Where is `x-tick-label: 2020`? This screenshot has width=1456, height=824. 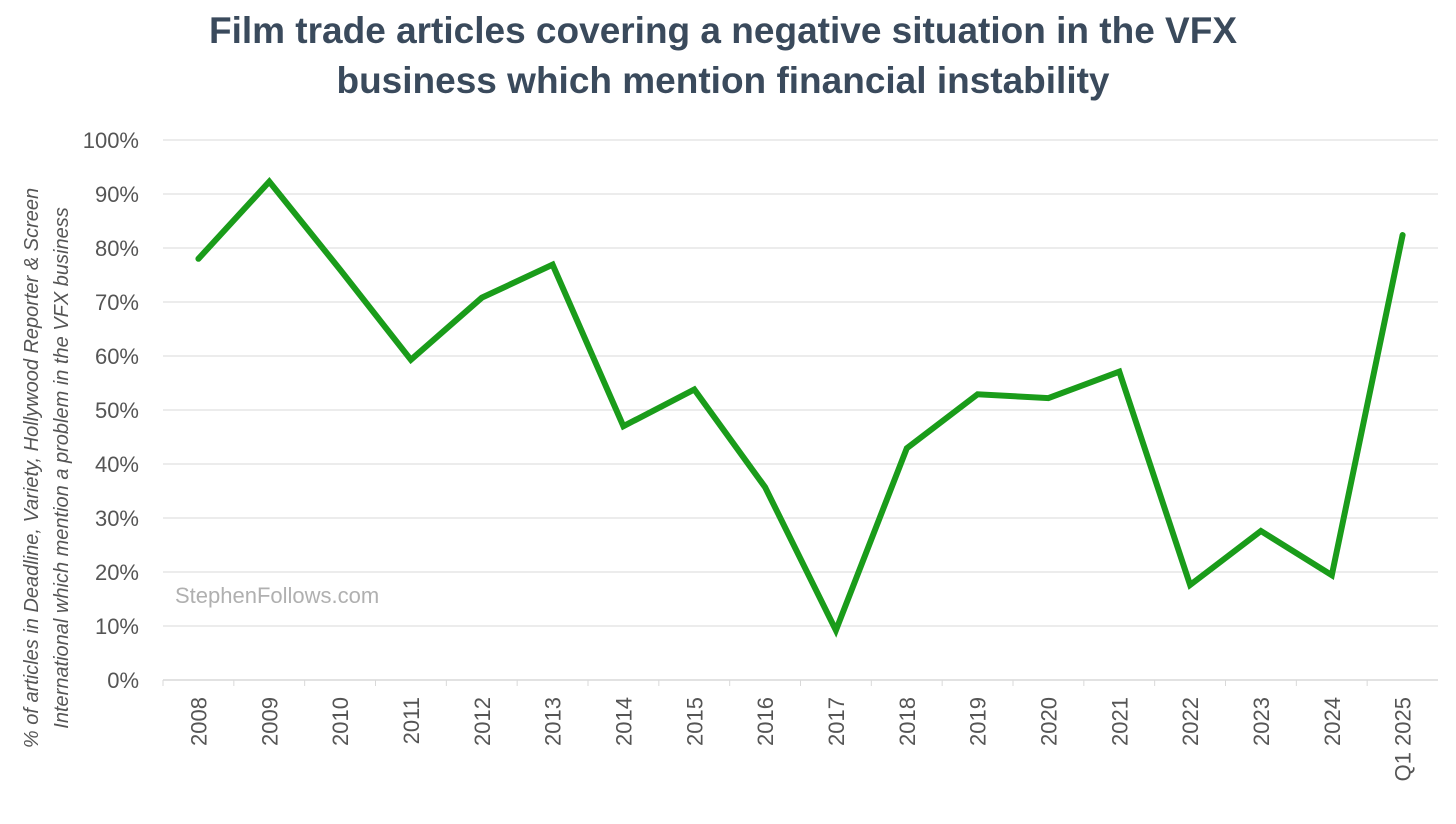 x-tick-label: 2020 is located at coordinates (1048, 721).